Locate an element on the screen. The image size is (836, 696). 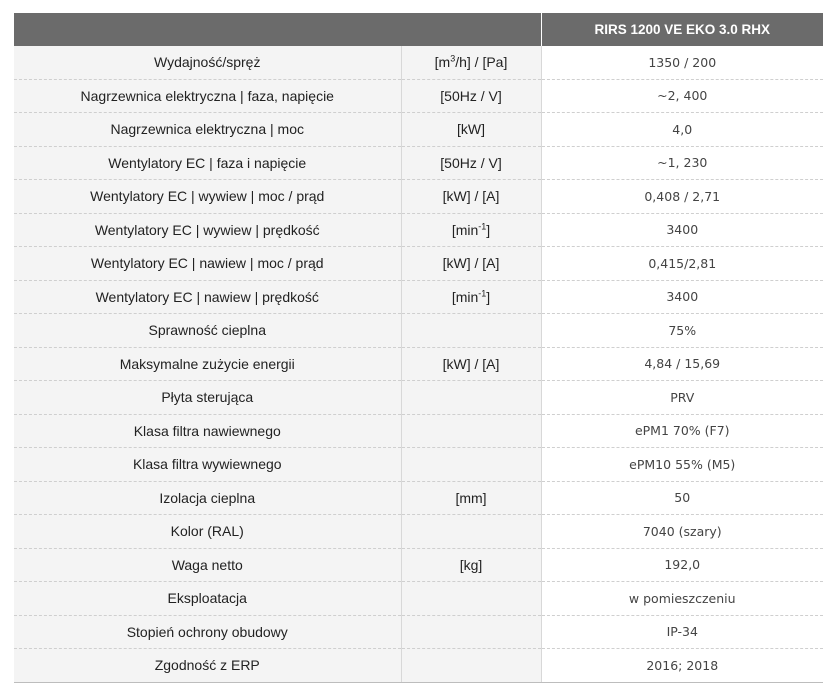
table-row: Klasa filtra wywiewnego ePM10 55% (M5) is located at coordinates (418, 464).